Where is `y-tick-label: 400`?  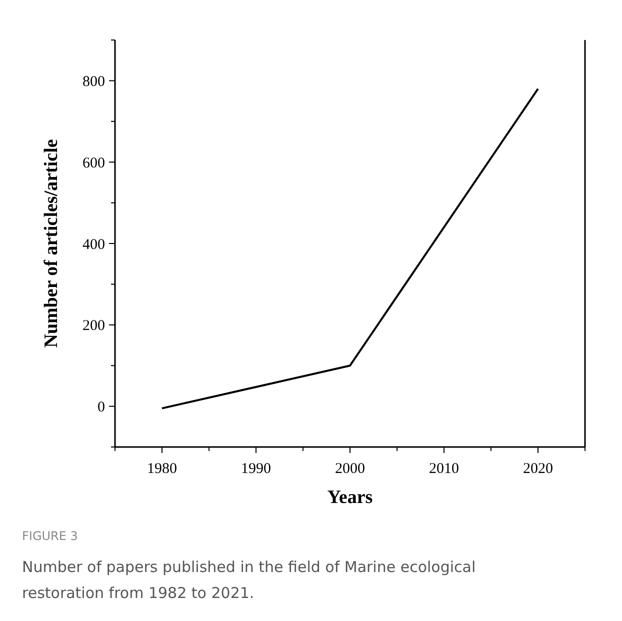
y-tick-label: 400 is located at coordinates (93, 244).